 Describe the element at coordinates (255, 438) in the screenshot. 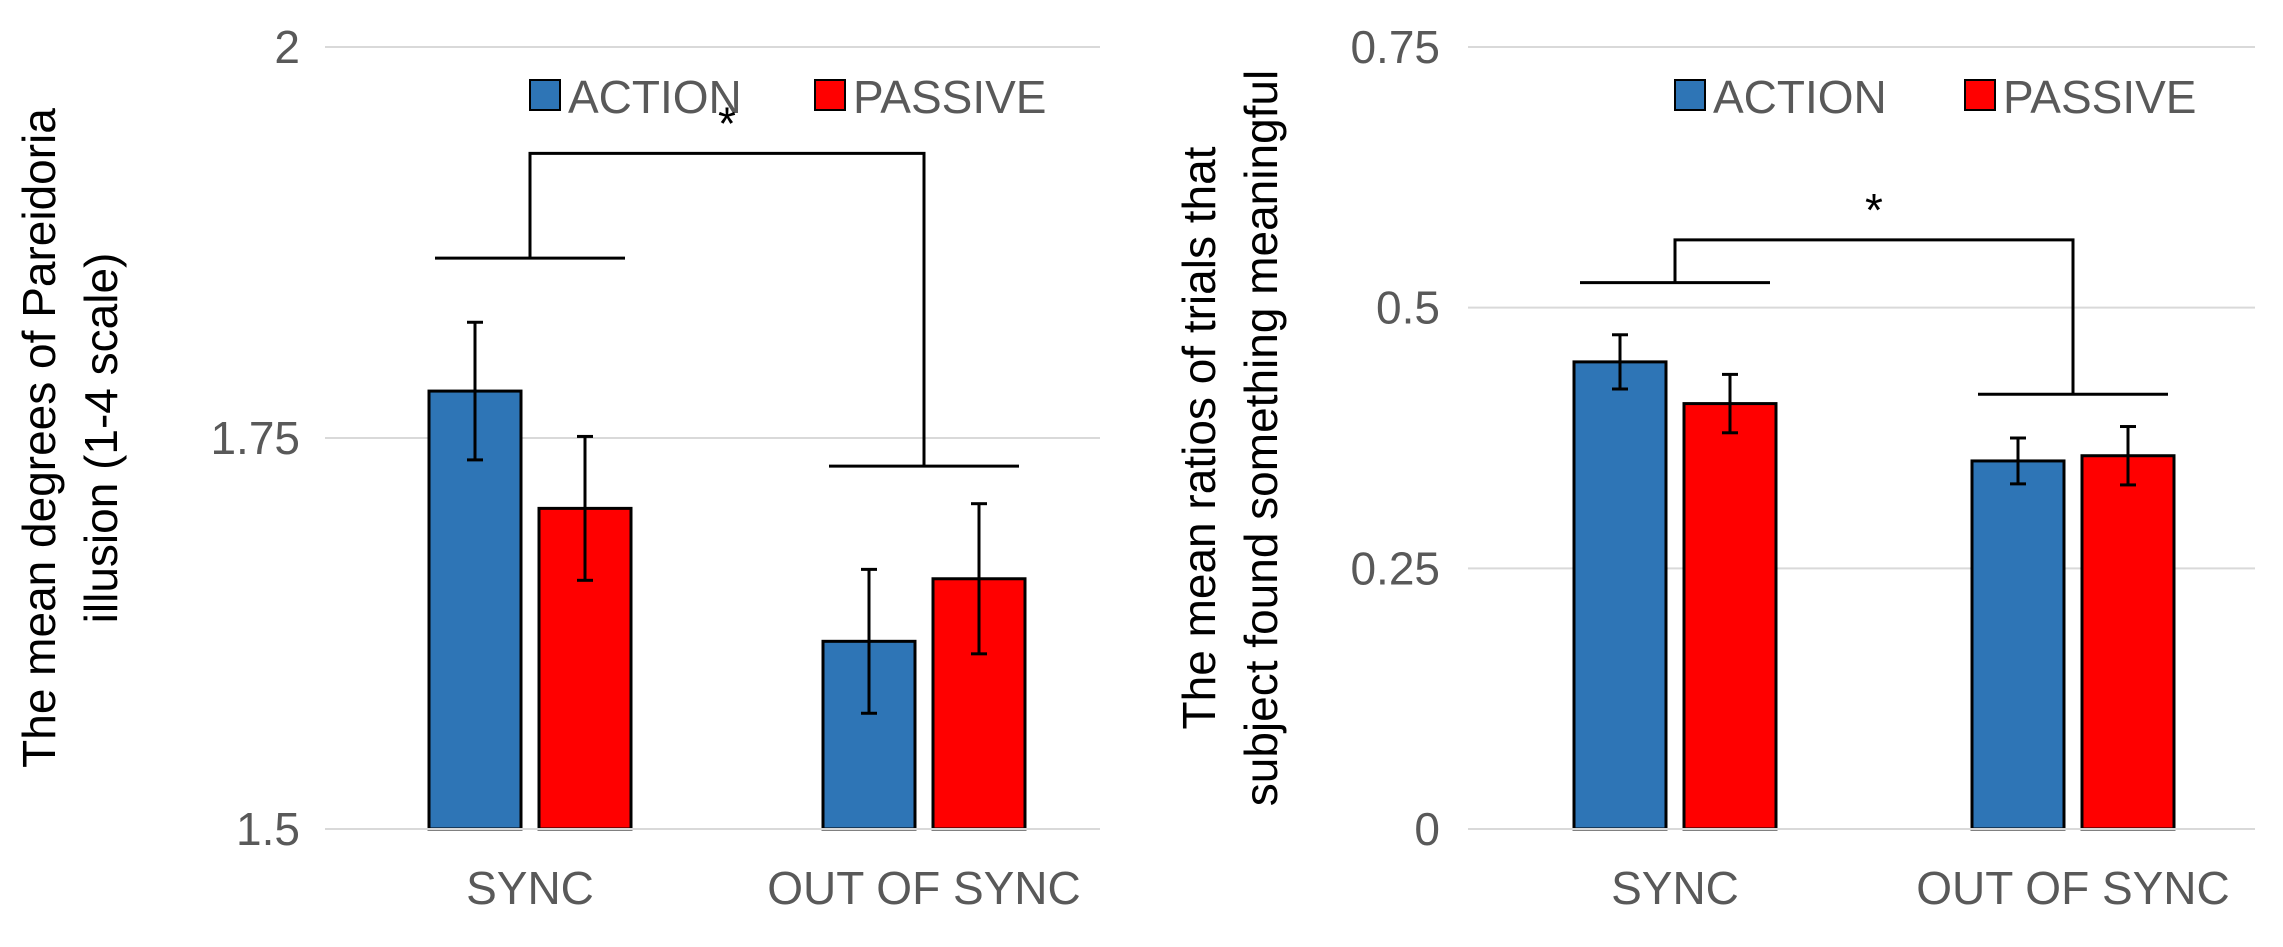

I see `y-tick-label: 1.75` at that location.